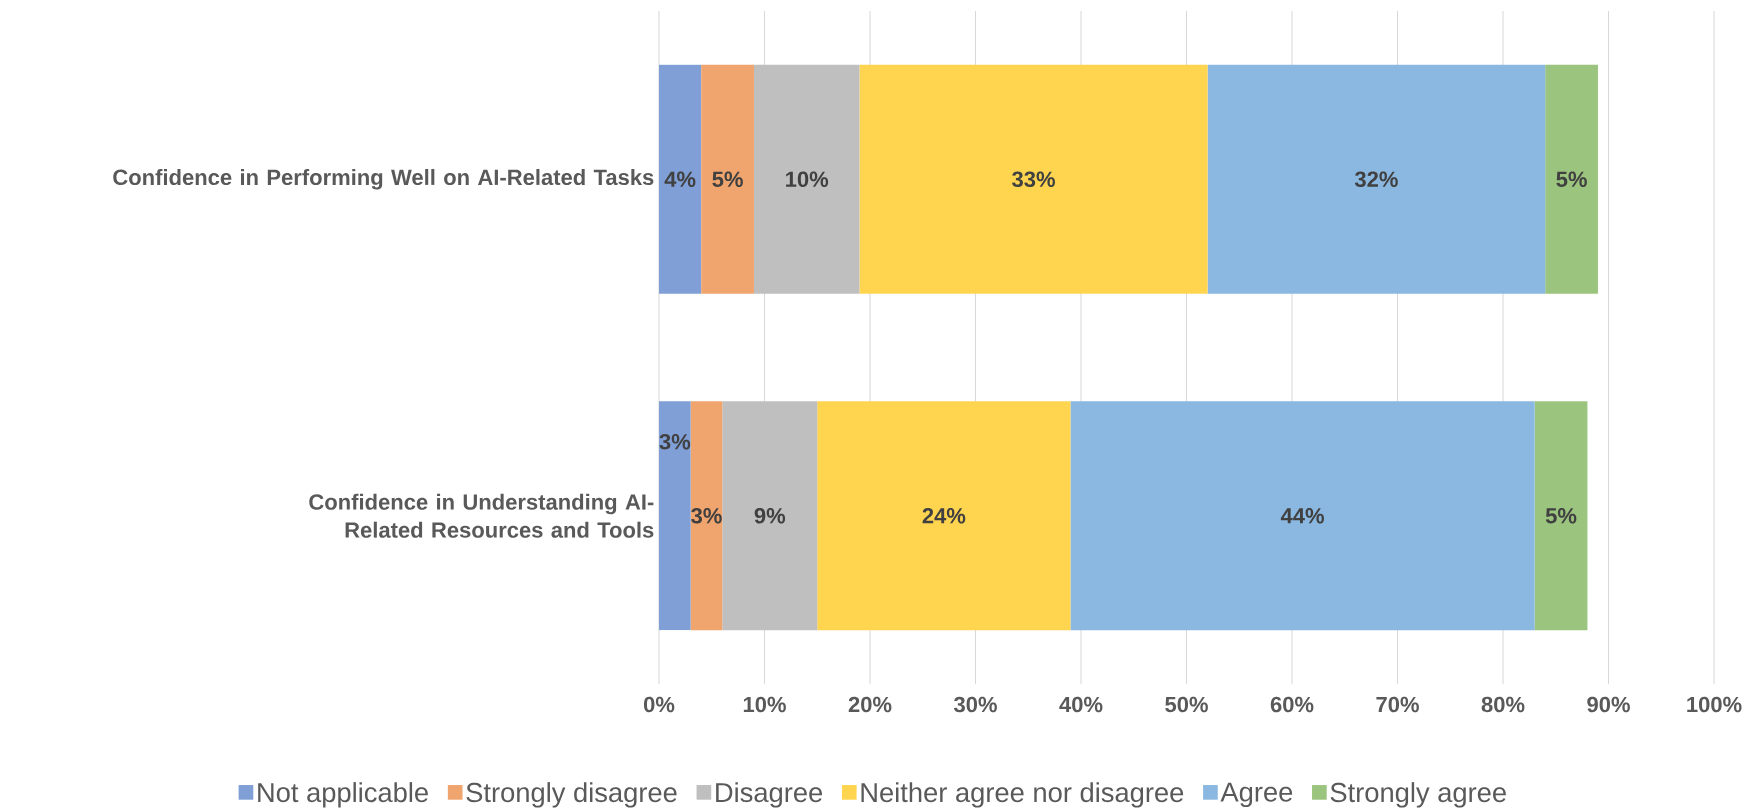 Image resolution: width=1757 pixels, height=811 pixels. Describe the element at coordinates (1397, 704) in the screenshot. I see `x-tick-label: 70%` at that location.